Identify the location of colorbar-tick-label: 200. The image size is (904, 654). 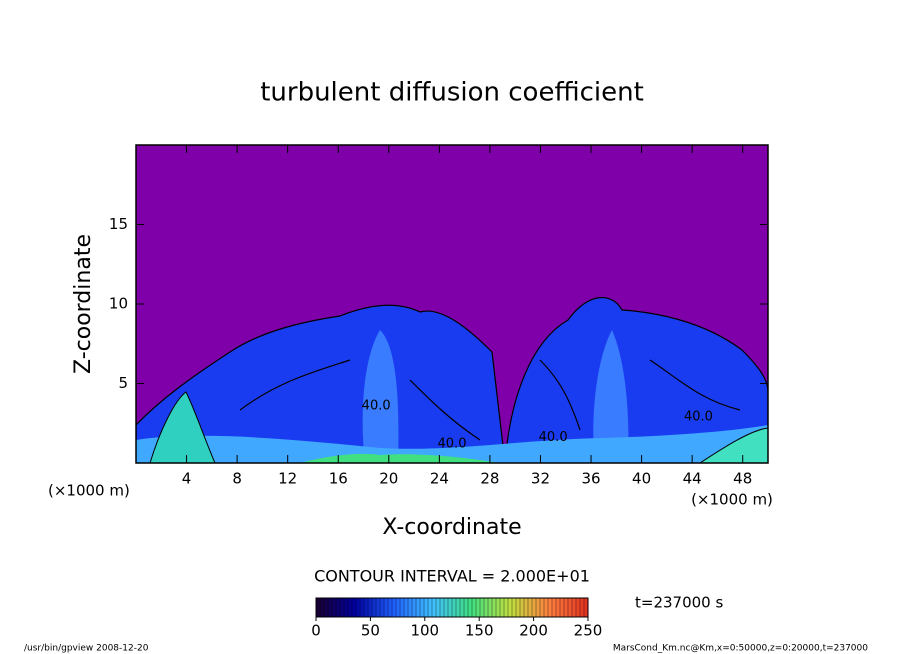
(533, 631).